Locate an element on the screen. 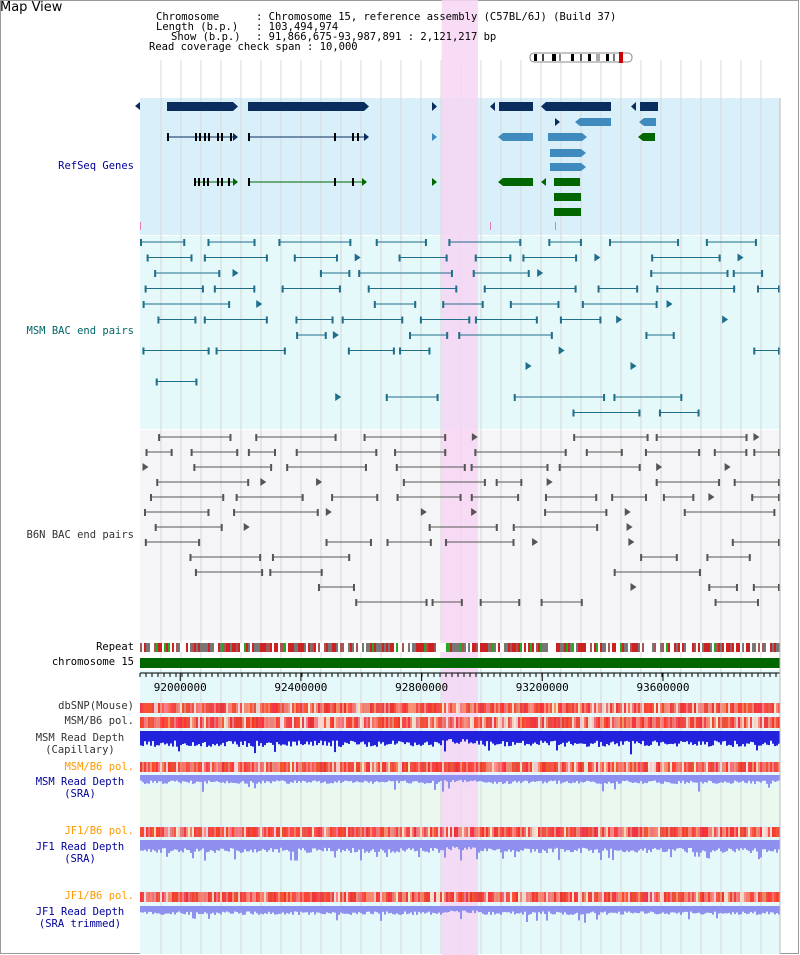 The image size is (800, 955). track-label-repeat: Repeat is located at coordinates (115, 647).